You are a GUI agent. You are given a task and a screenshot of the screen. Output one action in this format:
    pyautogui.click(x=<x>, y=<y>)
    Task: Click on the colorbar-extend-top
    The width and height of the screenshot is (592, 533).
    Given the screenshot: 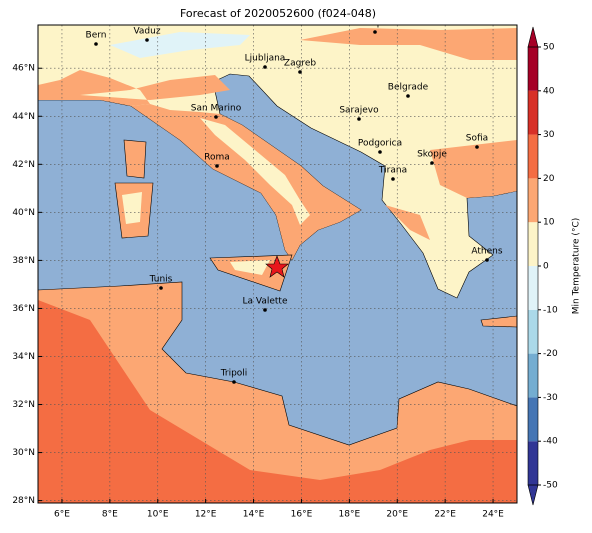 What is the action you would take?
    pyautogui.click(x=533, y=37)
    